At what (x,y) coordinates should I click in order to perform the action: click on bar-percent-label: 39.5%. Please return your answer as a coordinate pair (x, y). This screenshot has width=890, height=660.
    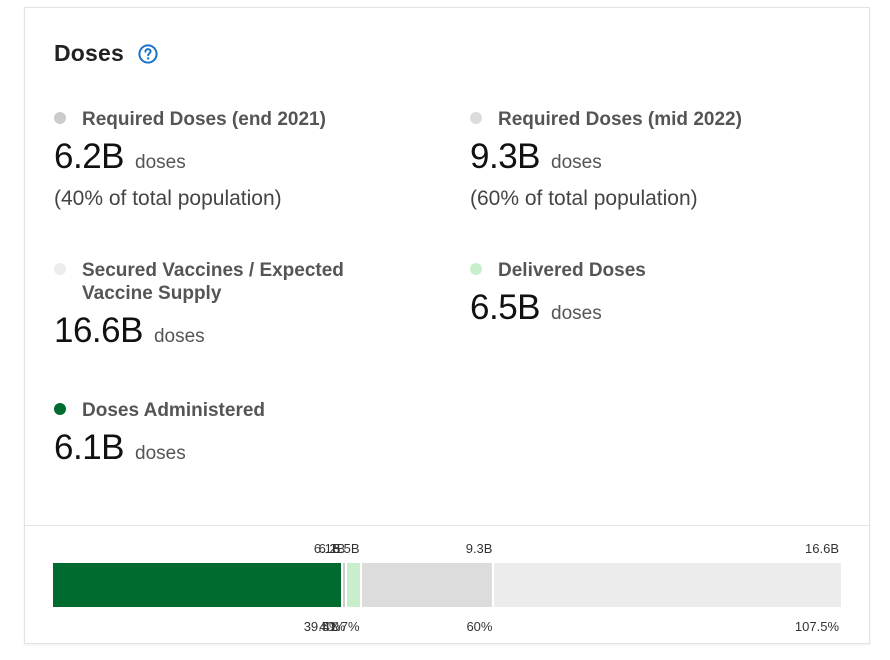
    Looking at the image, I should click on (322, 626).